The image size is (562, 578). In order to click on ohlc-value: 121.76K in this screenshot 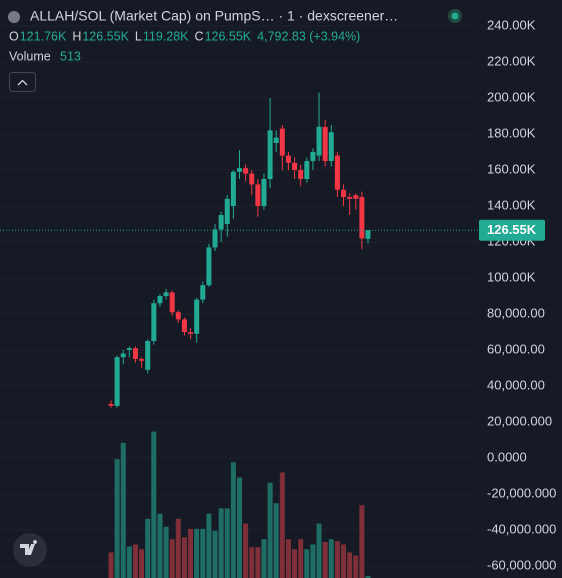, I will do `click(43, 36)`.